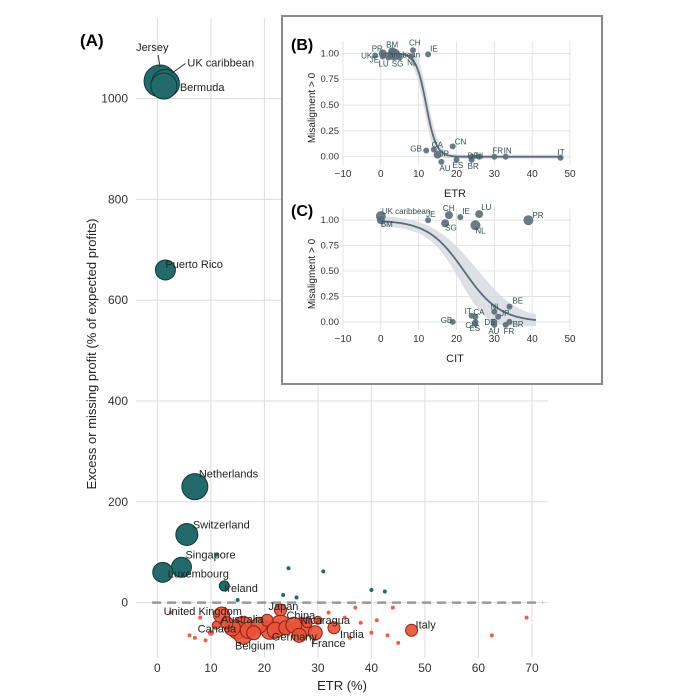 The width and height of the screenshot is (697, 699). I want to click on panel-b-point-label: NI, so click(479, 156).